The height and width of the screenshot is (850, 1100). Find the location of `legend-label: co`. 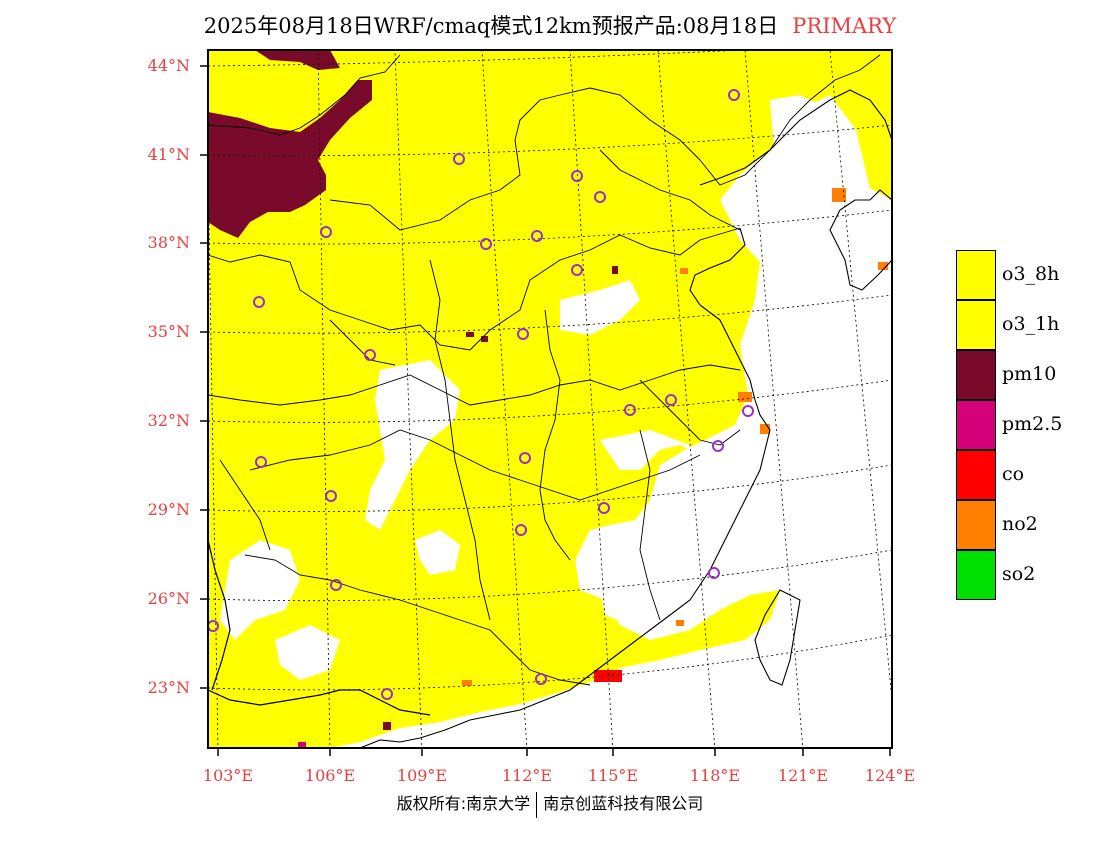

legend-label: co is located at coordinates (1013, 474).